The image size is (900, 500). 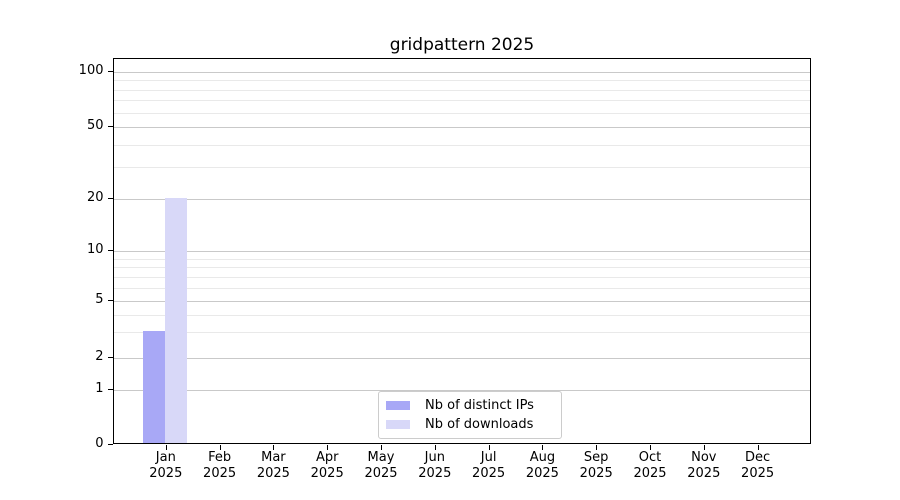 I want to click on x-tick-label: Nov 2025, so click(x=704, y=466).